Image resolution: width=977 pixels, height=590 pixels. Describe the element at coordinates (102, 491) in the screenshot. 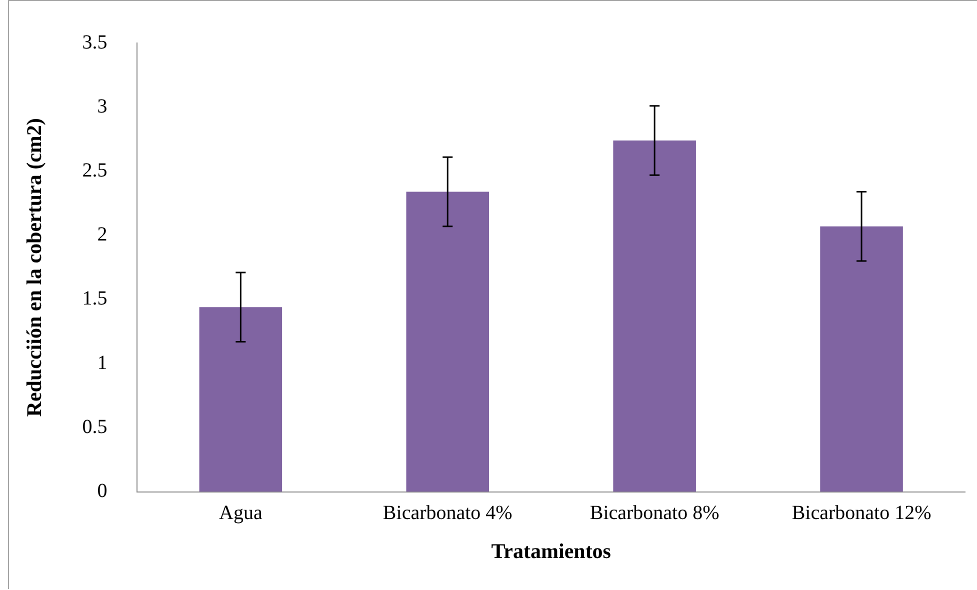

I see `y-tick-label: 0` at that location.